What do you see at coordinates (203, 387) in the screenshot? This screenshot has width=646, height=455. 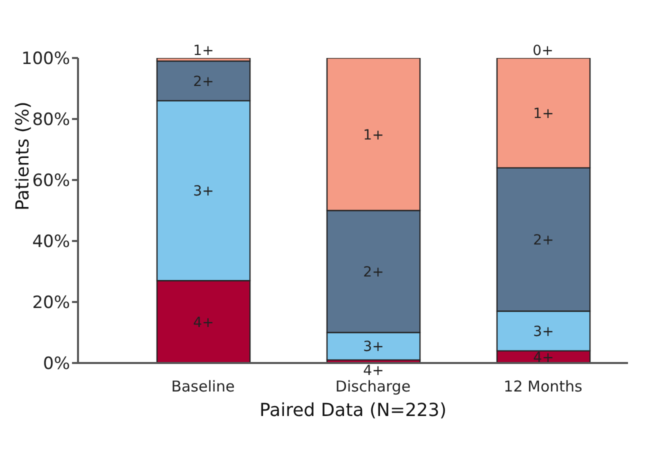 I see `x-tick-label: Baseline` at bounding box center [203, 387].